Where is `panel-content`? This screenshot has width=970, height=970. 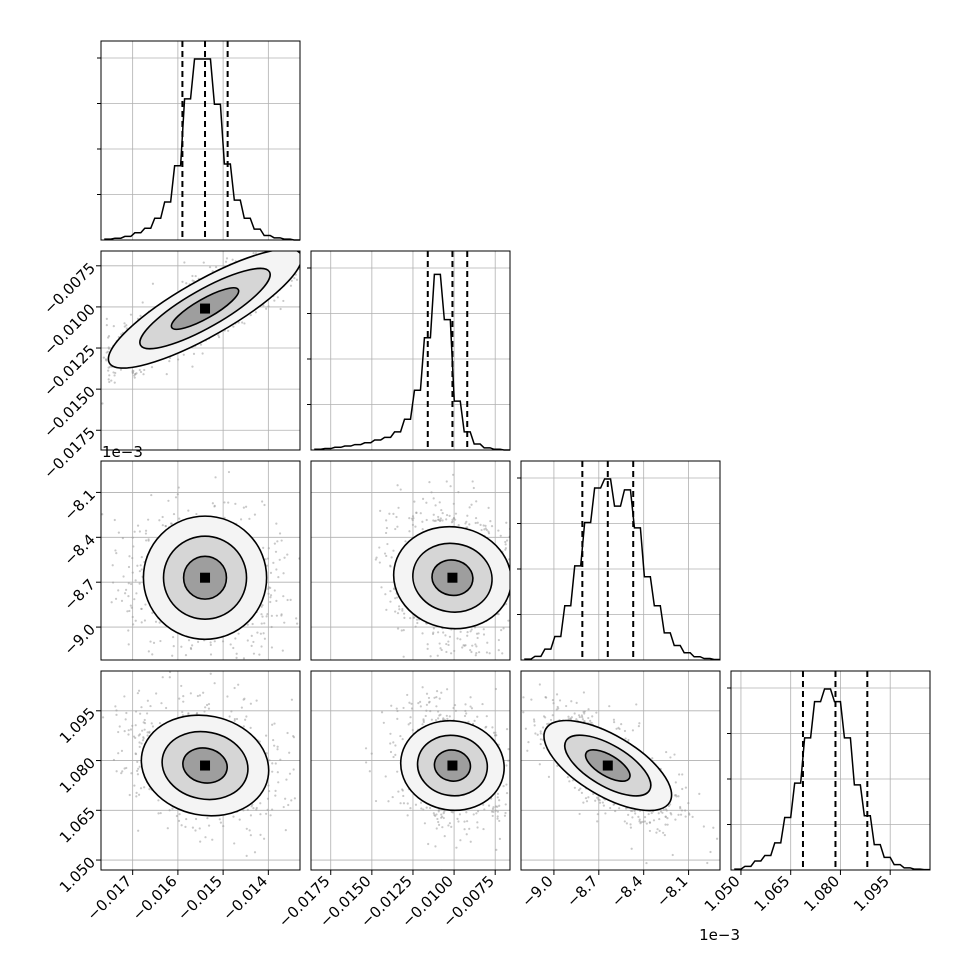 panel-content is located at coordinates (440, 778).